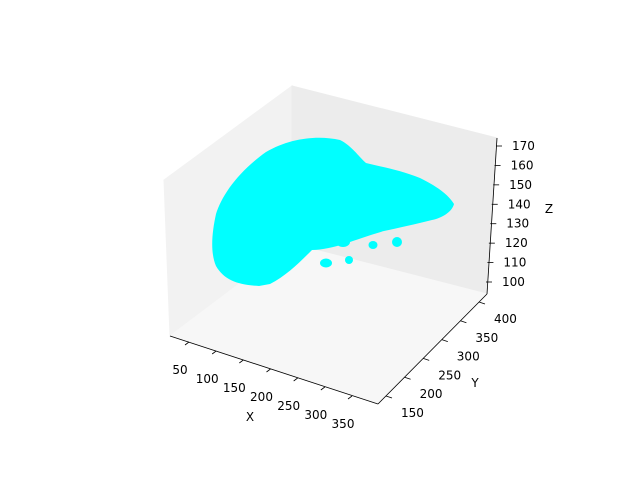 Image resolution: width=640 pixels, height=480 pixels. I want to click on x-tick-label-350: 350, so click(343, 424).